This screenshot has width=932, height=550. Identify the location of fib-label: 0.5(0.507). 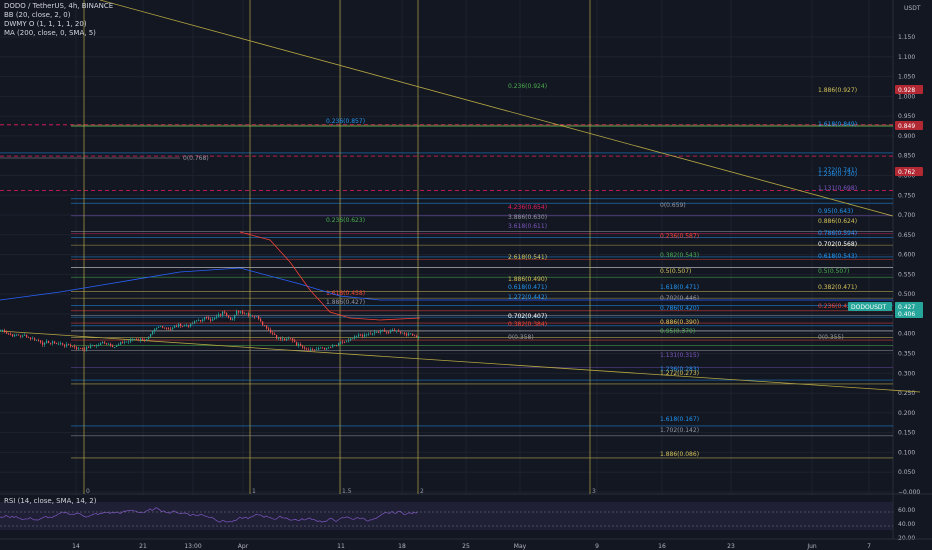
(833, 271).